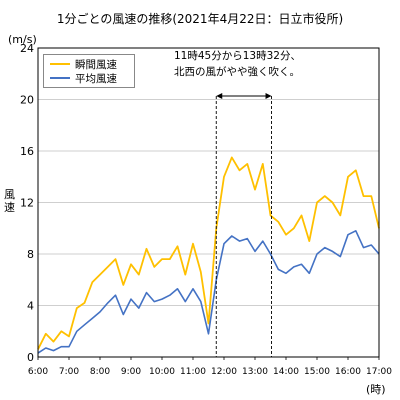 The height and width of the screenshot is (400, 400). What do you see at coordinates (193, 372) in the screenshot?
I see `x-tick-label: 11:00` at bounding box center [193, 372].